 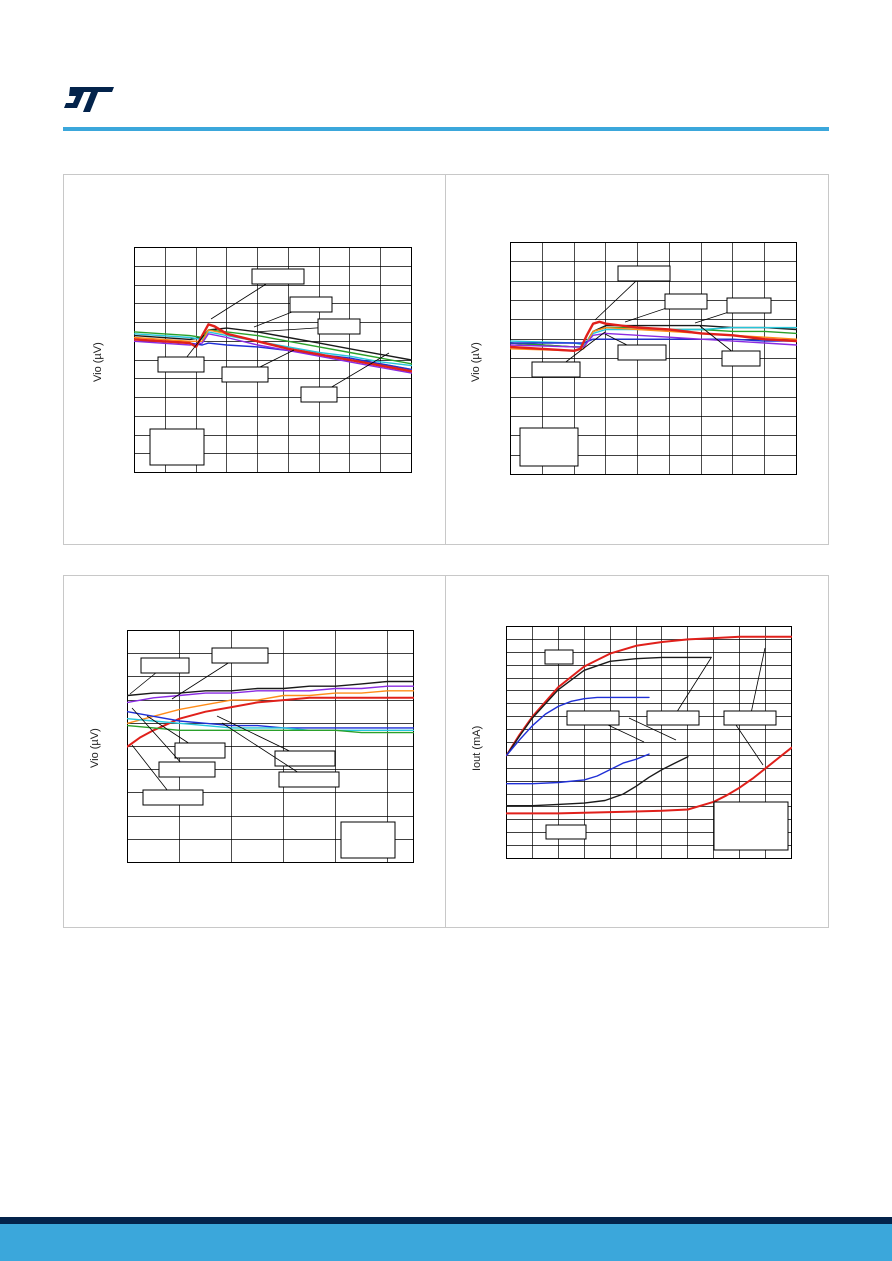 I want to click on header-rule, so click(x=446, y=129).